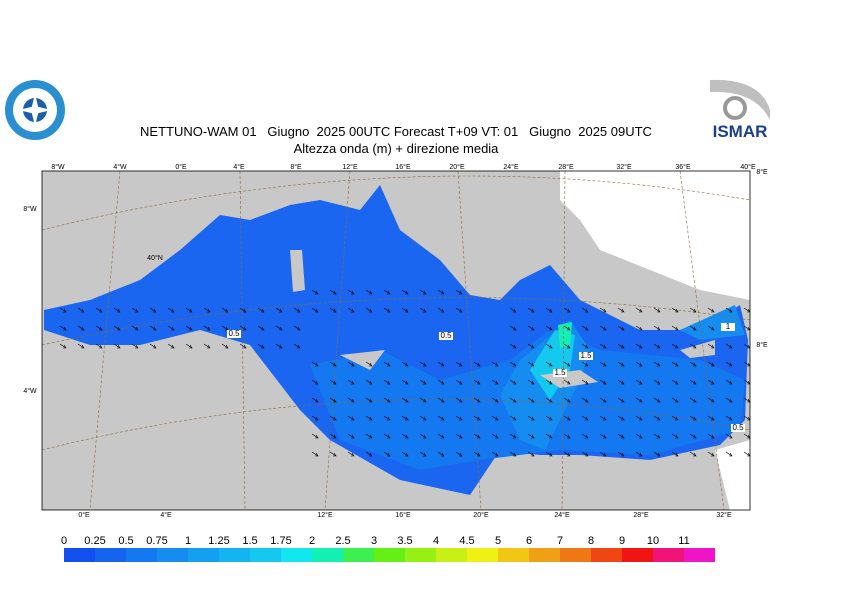 The image size is (842, 596). Describe the element at coordinates (586, 355) in the screenshot. I see `contour-label: 1.5` at that location.